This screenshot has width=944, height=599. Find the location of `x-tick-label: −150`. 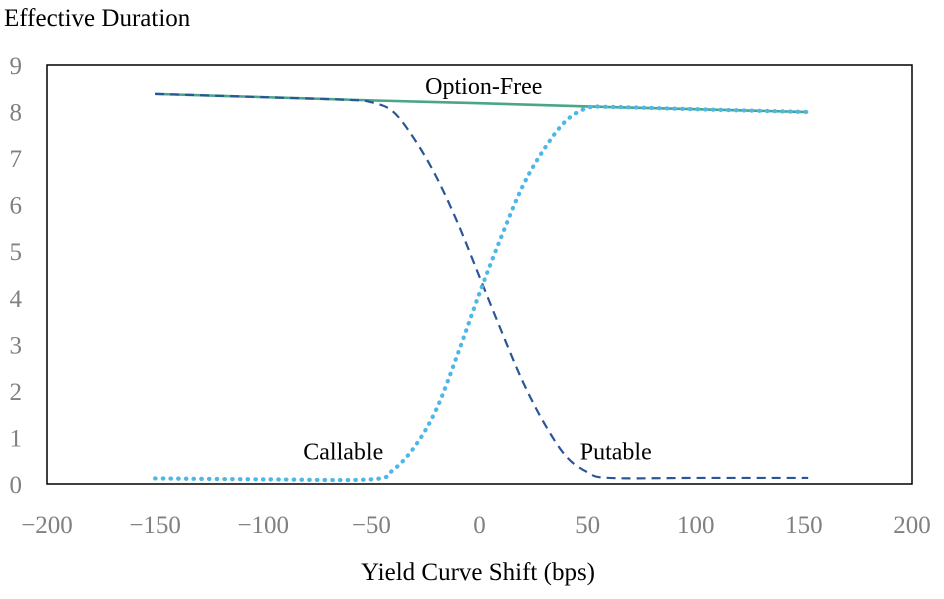

x-tick-label: −150 is located at coordinates (155, 525).